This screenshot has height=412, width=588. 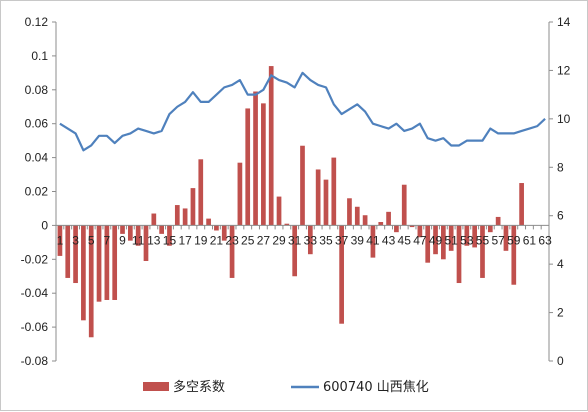 What do you see at coordinates (91, 240) in the screenshot?
I see `x-tick-label: 5` at bounding box center [91, 240].